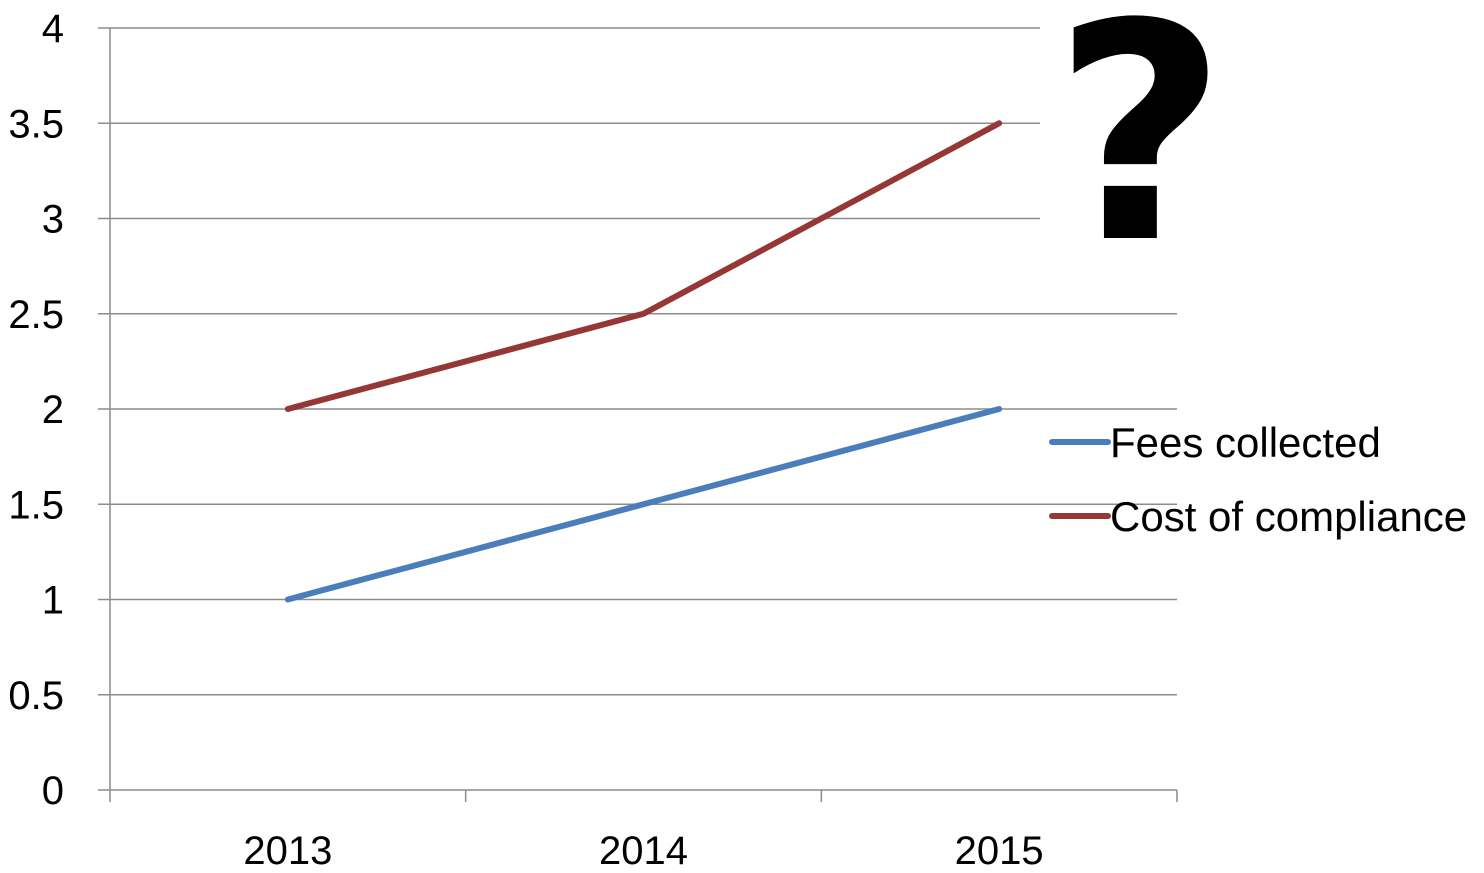 The height and width of the screenshot is (873, 1484). What do you see at coordinates (36, 696) in the screenshot?
I see `y-tick-label: 0.5` at bounding box center [36, 696].